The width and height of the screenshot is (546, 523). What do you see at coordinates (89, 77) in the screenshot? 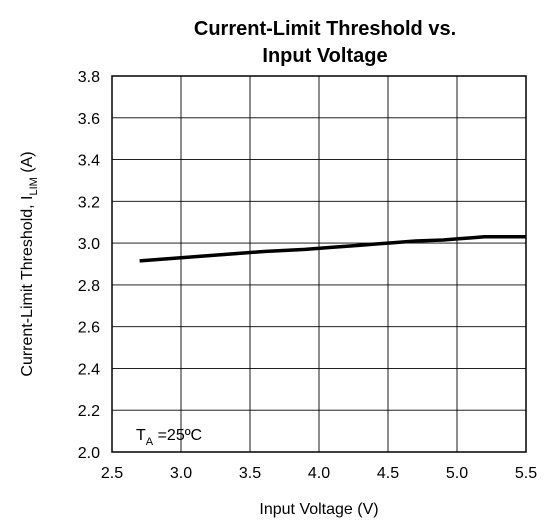
I see `y-tick-label: 3.8` at bounding box center [89, 77].